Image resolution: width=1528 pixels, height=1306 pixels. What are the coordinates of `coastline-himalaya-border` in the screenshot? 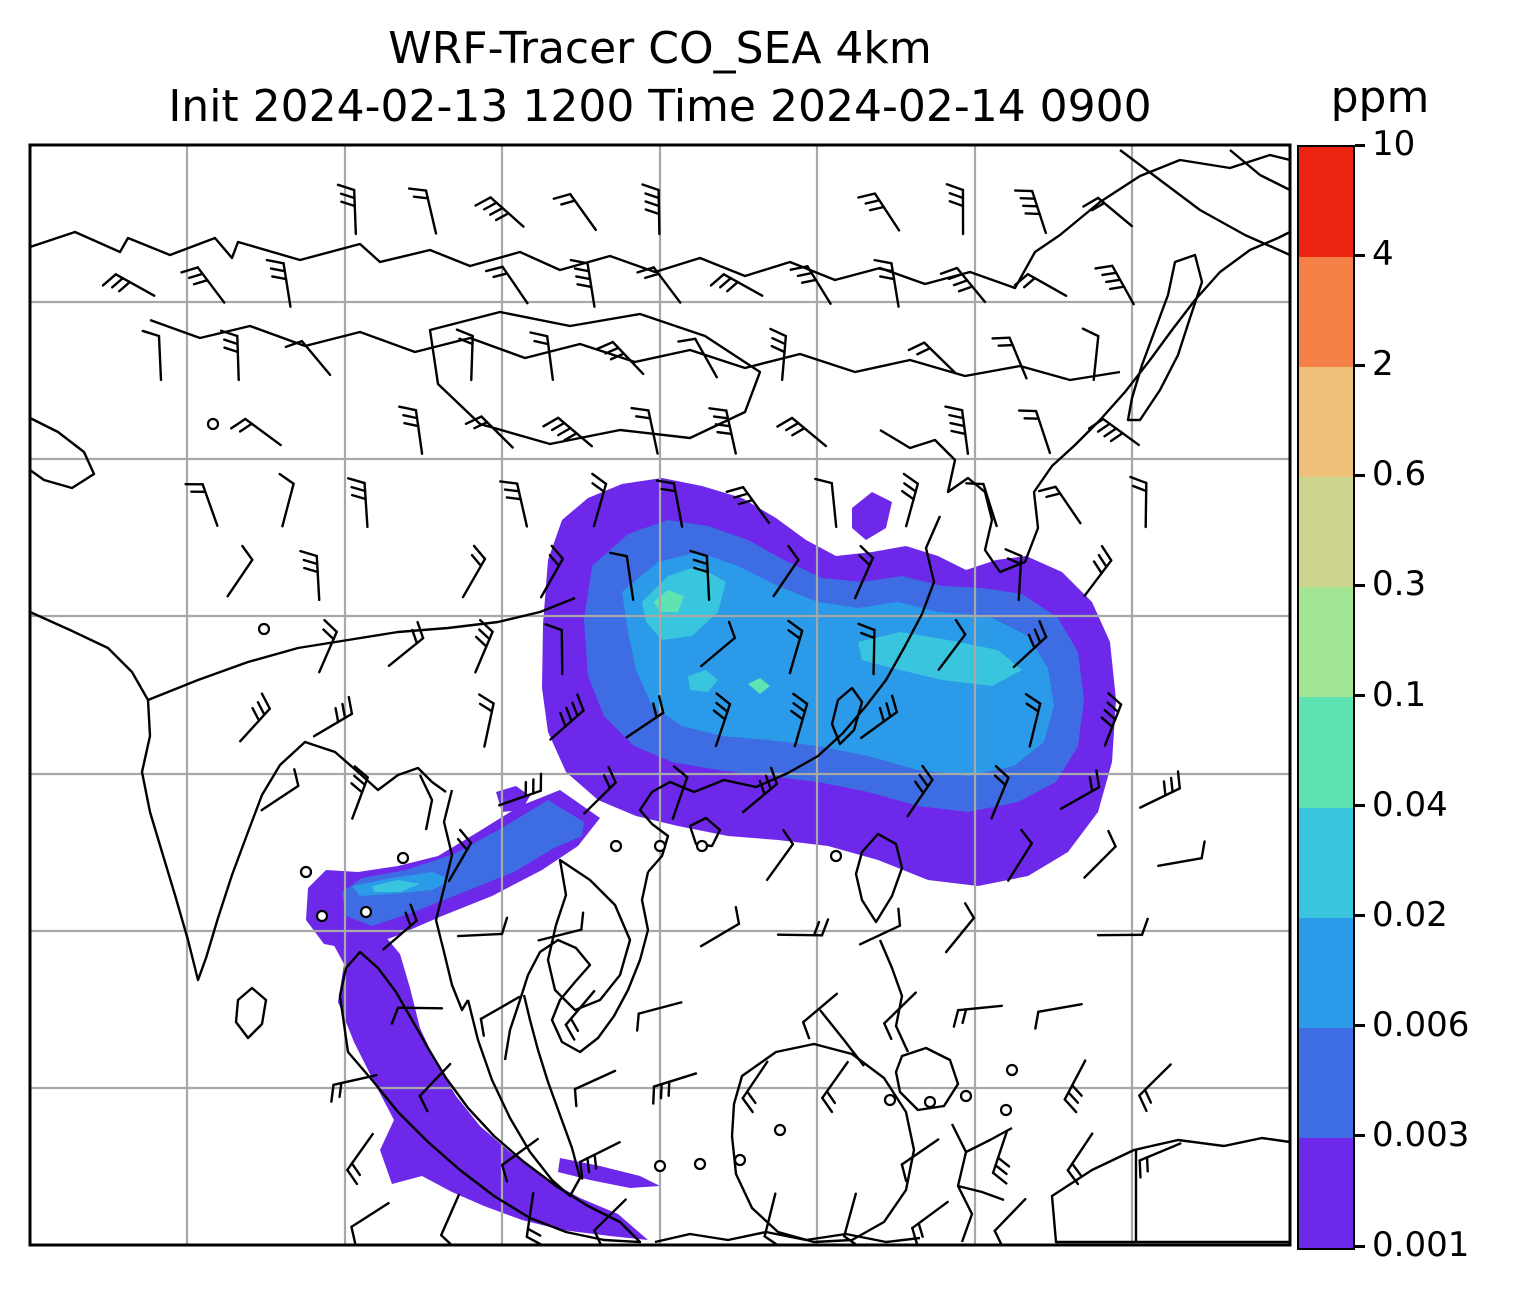 It's located at (361, 649).